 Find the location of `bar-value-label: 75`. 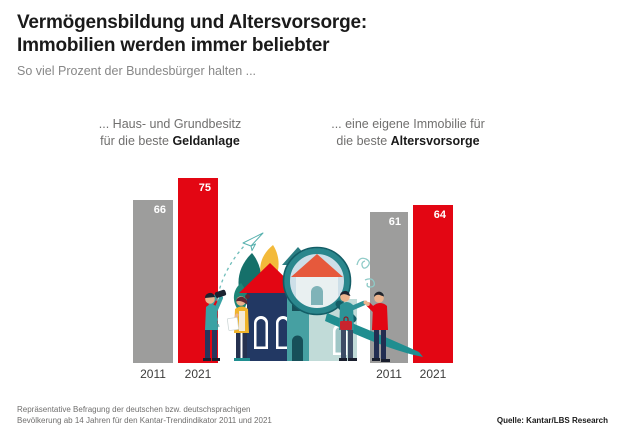

bar-value-label: 75 is located at coordinates (204, 188).